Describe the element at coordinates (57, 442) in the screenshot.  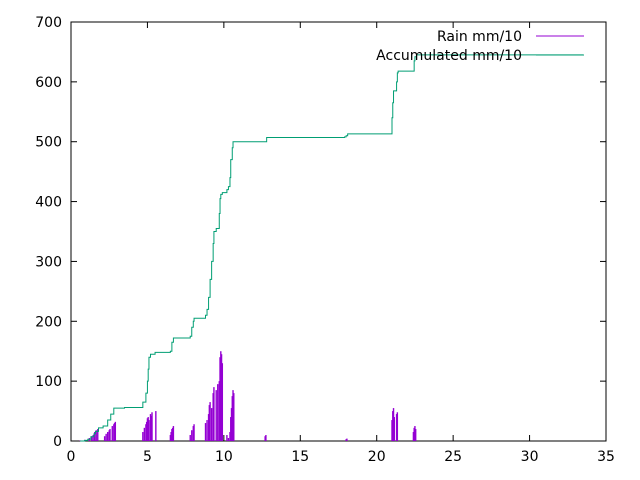
I see `y-tick-label: 0` at that location.